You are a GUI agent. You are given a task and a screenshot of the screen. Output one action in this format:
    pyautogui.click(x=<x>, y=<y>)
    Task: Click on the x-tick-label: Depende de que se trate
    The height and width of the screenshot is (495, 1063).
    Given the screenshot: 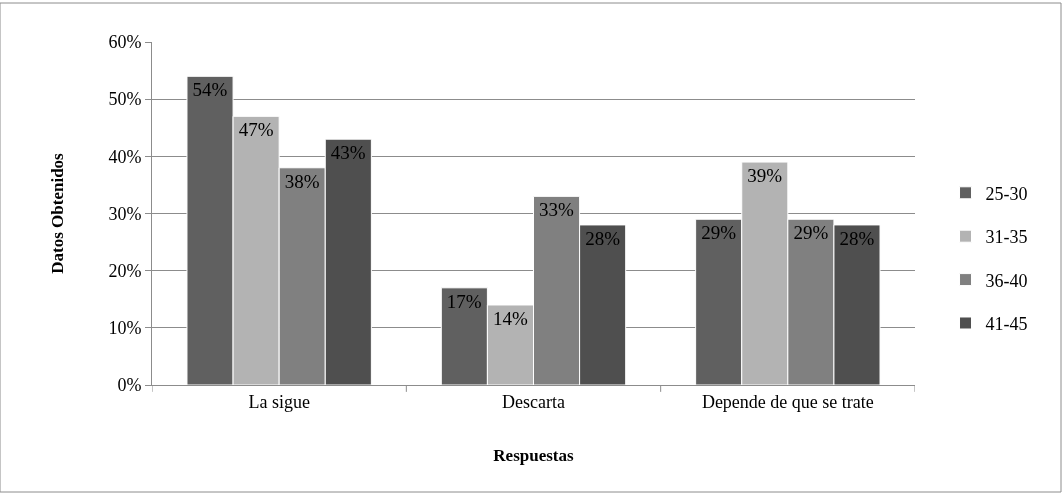 What is the action you would take?
    pyautogui.click(x=787, y=401)
    